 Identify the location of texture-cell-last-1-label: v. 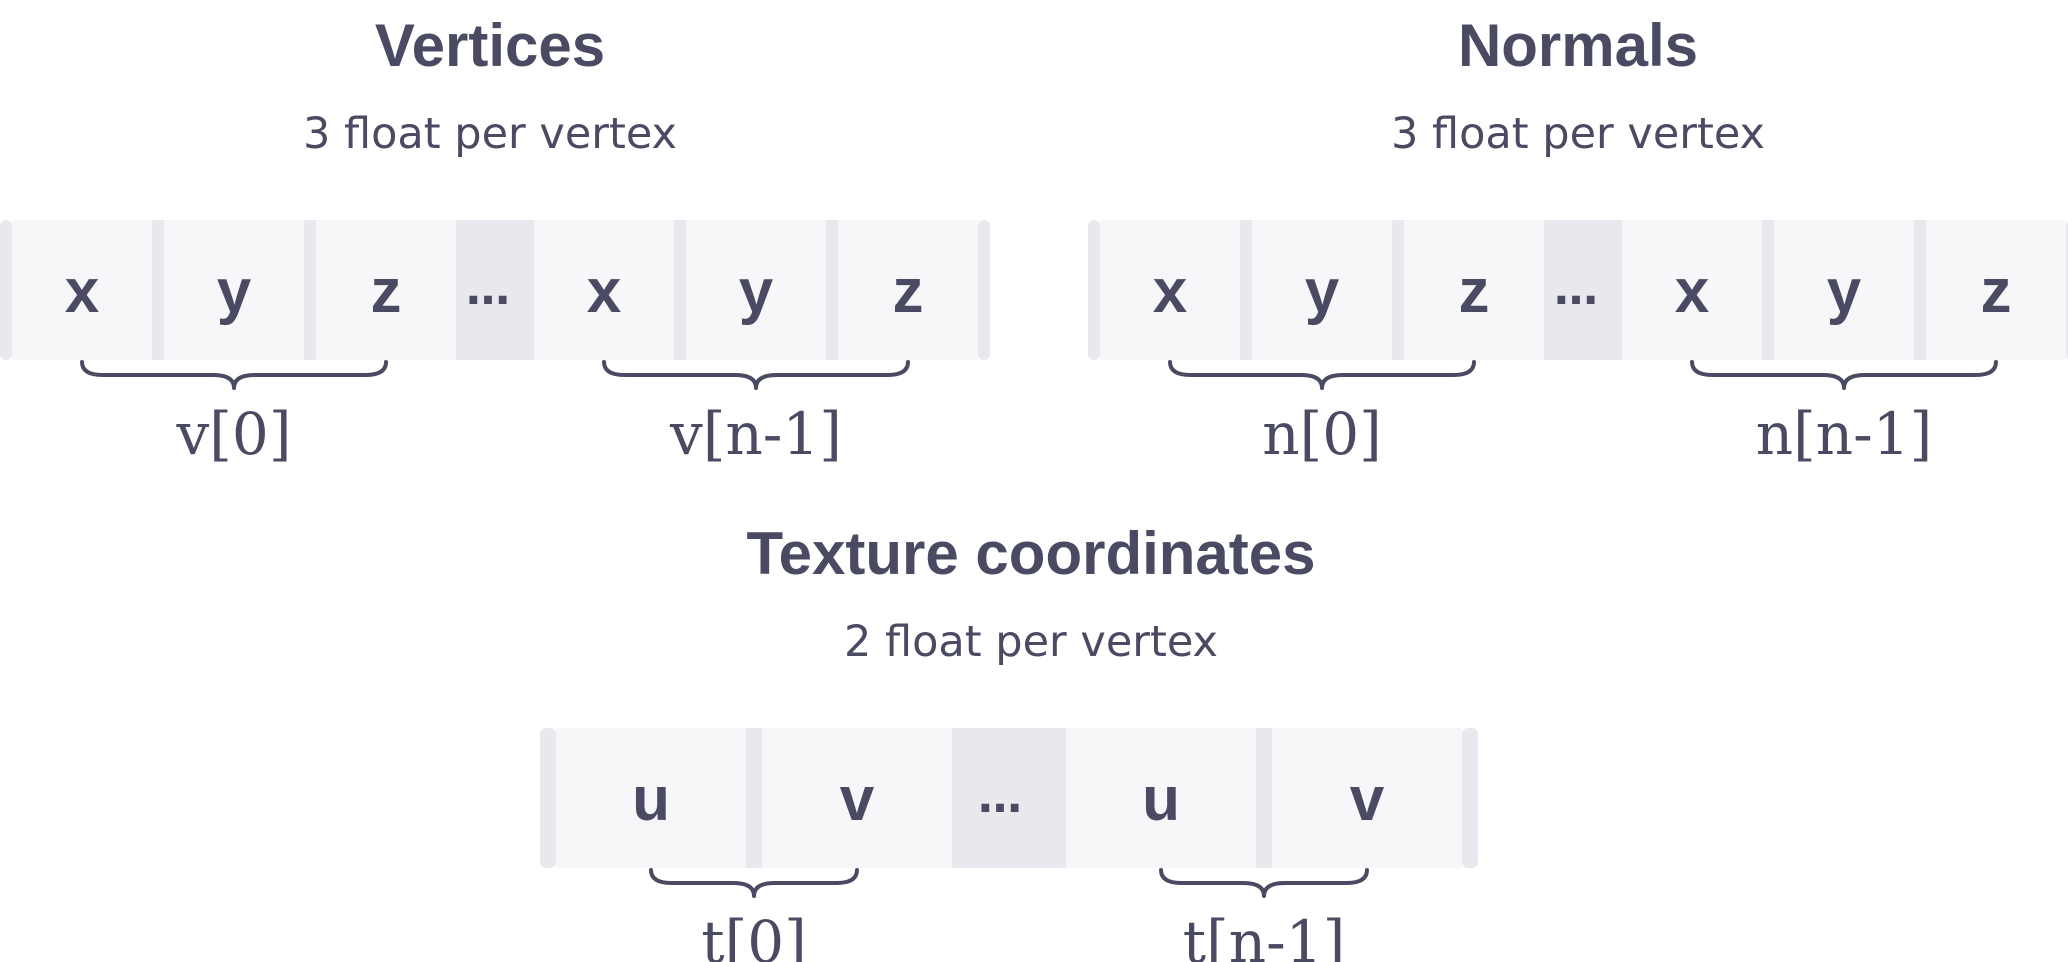
(1367, 799).